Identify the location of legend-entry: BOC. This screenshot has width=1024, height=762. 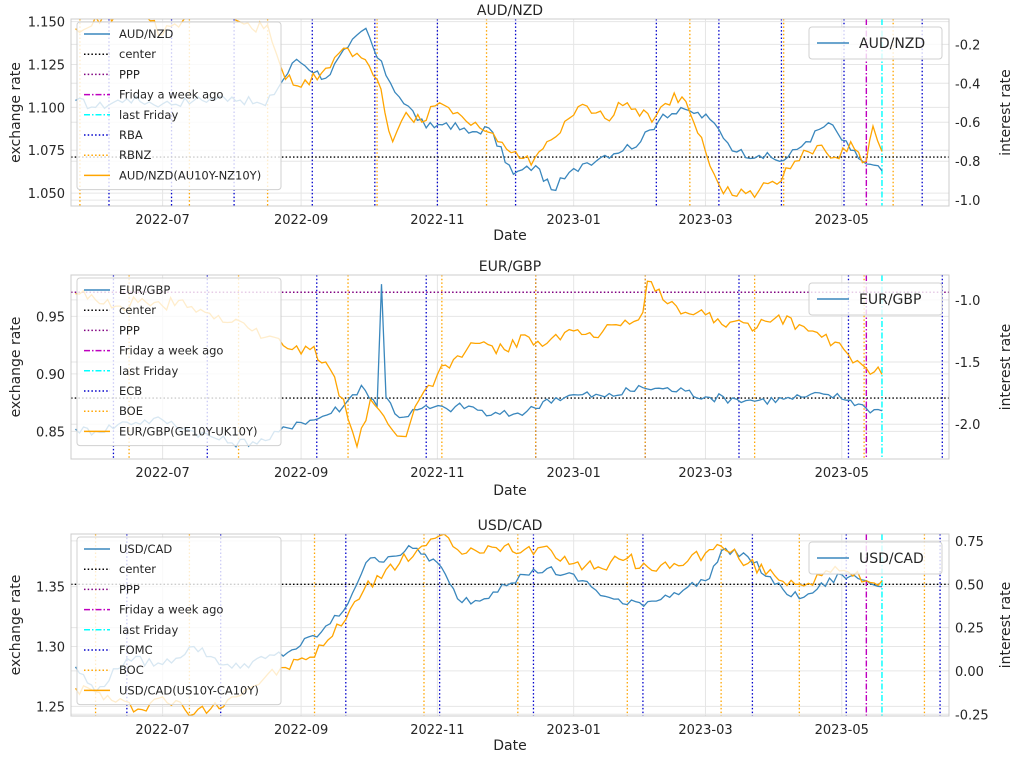
(131, 670).